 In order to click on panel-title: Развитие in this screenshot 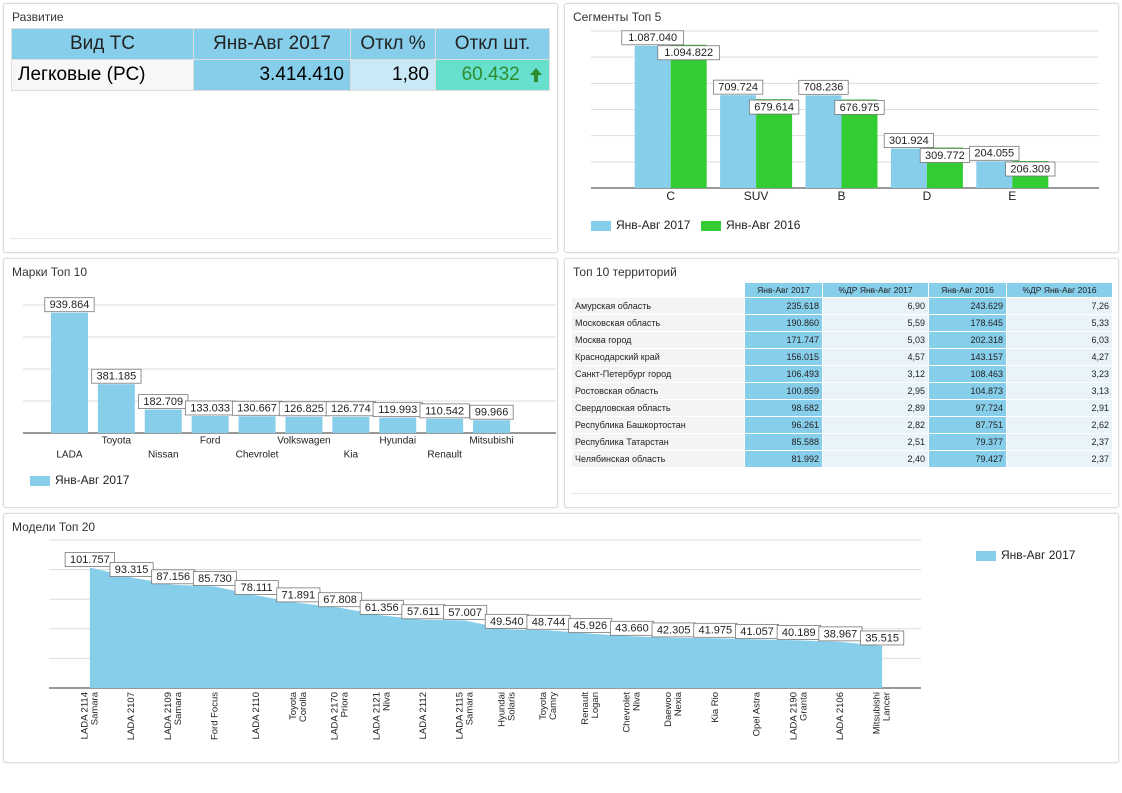, I will do `click(38, 17)`.